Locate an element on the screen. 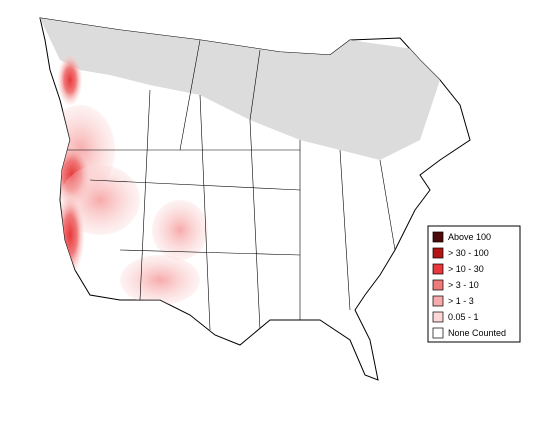  legend-label: > 30 - 100 is located at coordinates (468, 253).